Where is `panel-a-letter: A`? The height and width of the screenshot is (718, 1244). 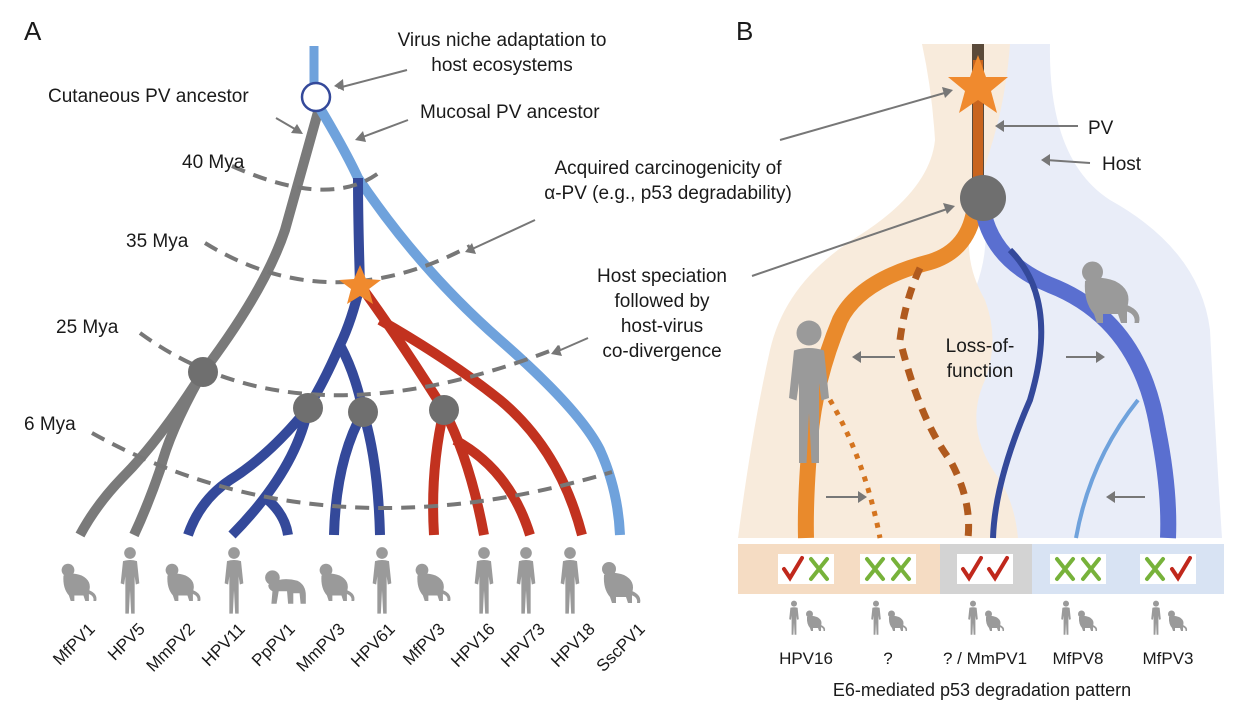
panel-a-letter: A is located at coordinates (33, 31).